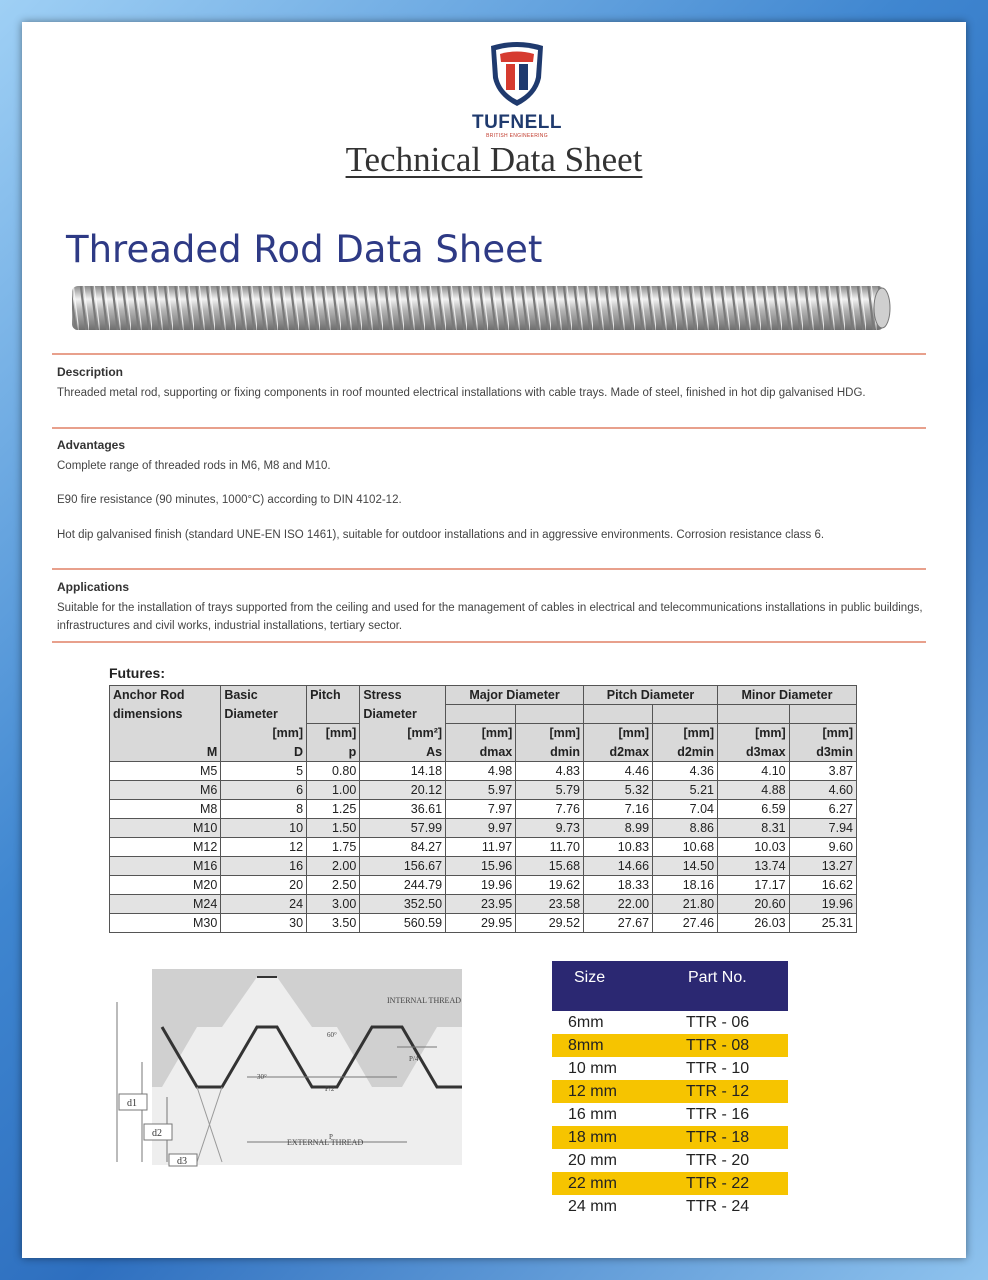  I want to click on table-cell: 30, so click(264, 923).